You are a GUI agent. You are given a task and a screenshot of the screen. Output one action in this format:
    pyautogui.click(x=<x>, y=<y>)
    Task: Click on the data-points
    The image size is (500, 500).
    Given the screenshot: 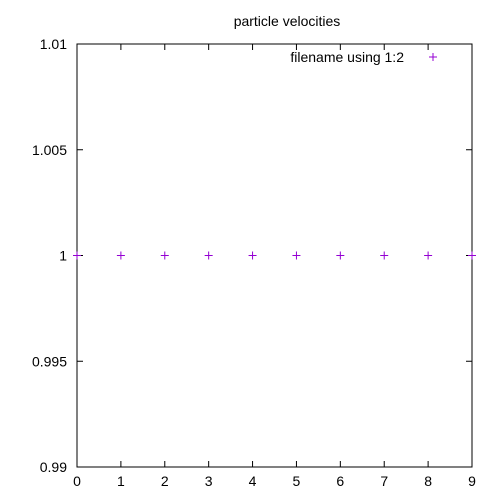 What is the action you would take?
    pyautogui.click(x=274, y=255)
    